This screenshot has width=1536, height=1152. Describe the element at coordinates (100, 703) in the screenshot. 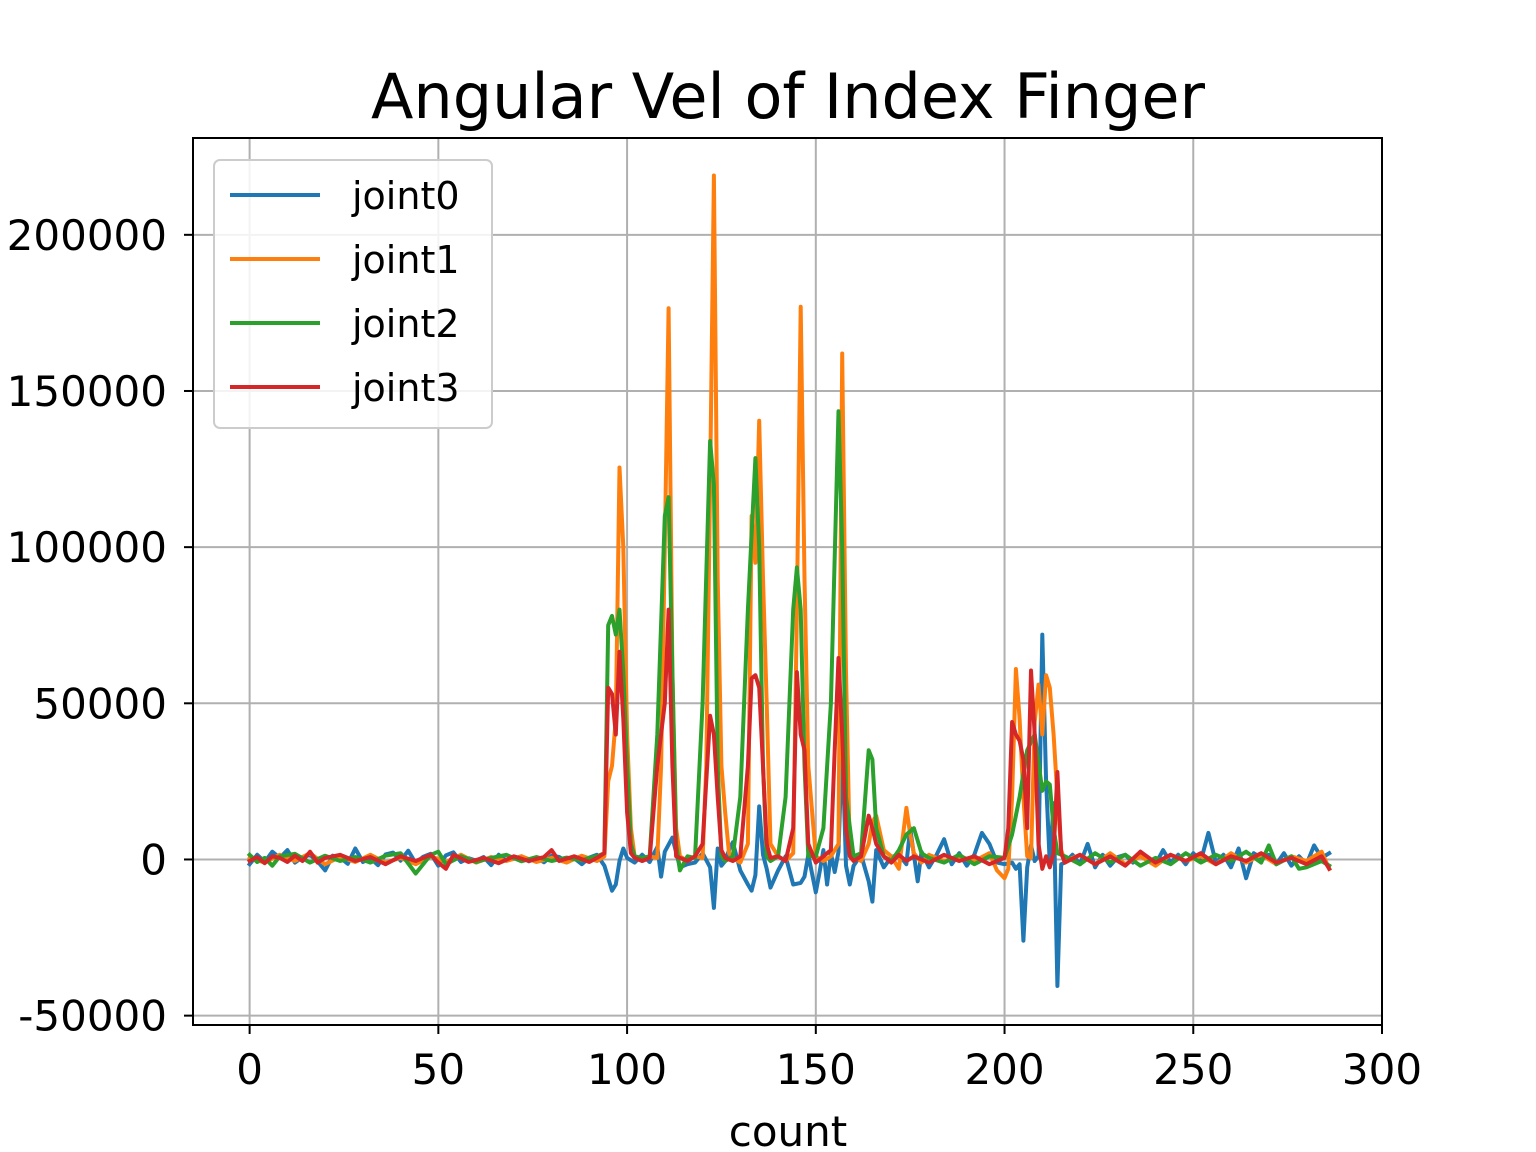

I see `y-tick-label: 50000` at that location.